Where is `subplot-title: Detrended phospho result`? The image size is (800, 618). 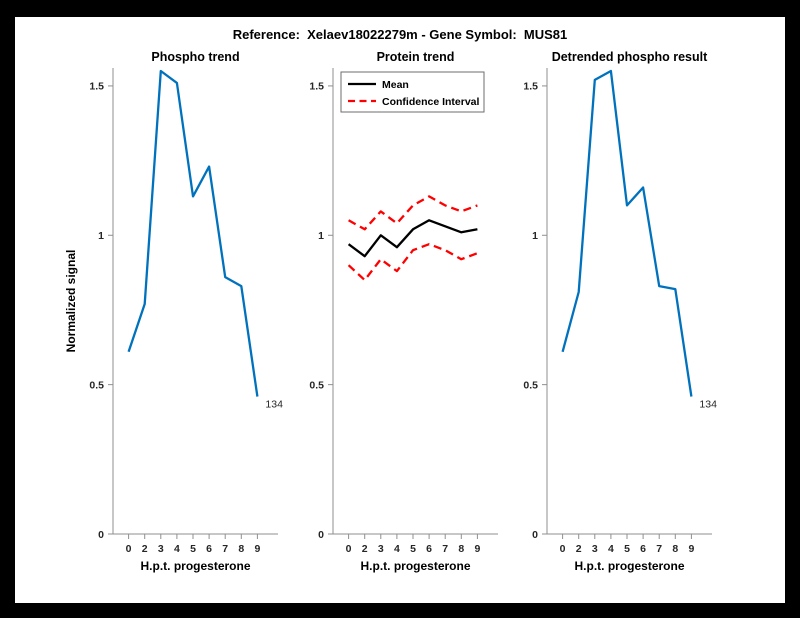 subplot-title: Detrended phospho result is located at coordinates (630, 57).